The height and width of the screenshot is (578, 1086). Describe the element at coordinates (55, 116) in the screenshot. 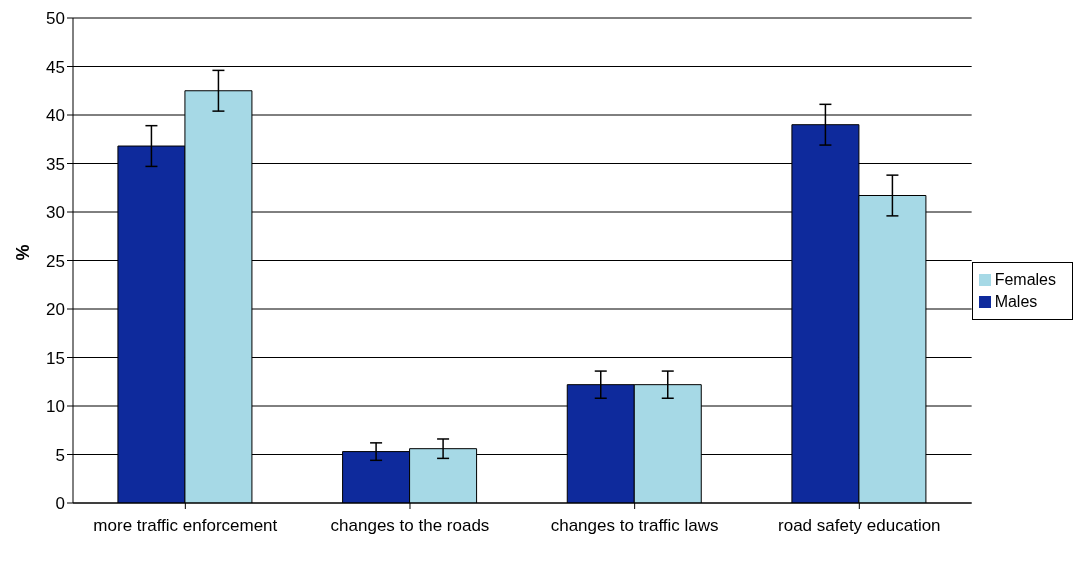

I see `y-tick-label: 40` at that location.